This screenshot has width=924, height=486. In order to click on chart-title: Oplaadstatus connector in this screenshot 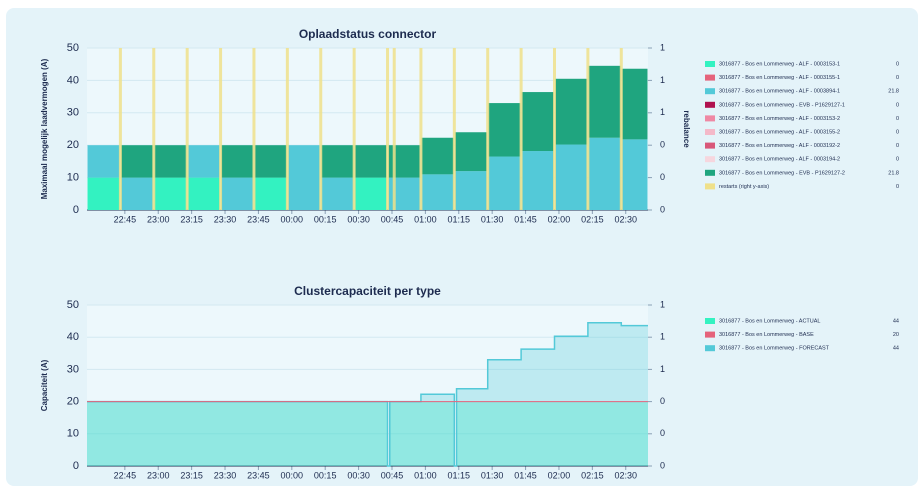, I will do `click(368, 34)`.